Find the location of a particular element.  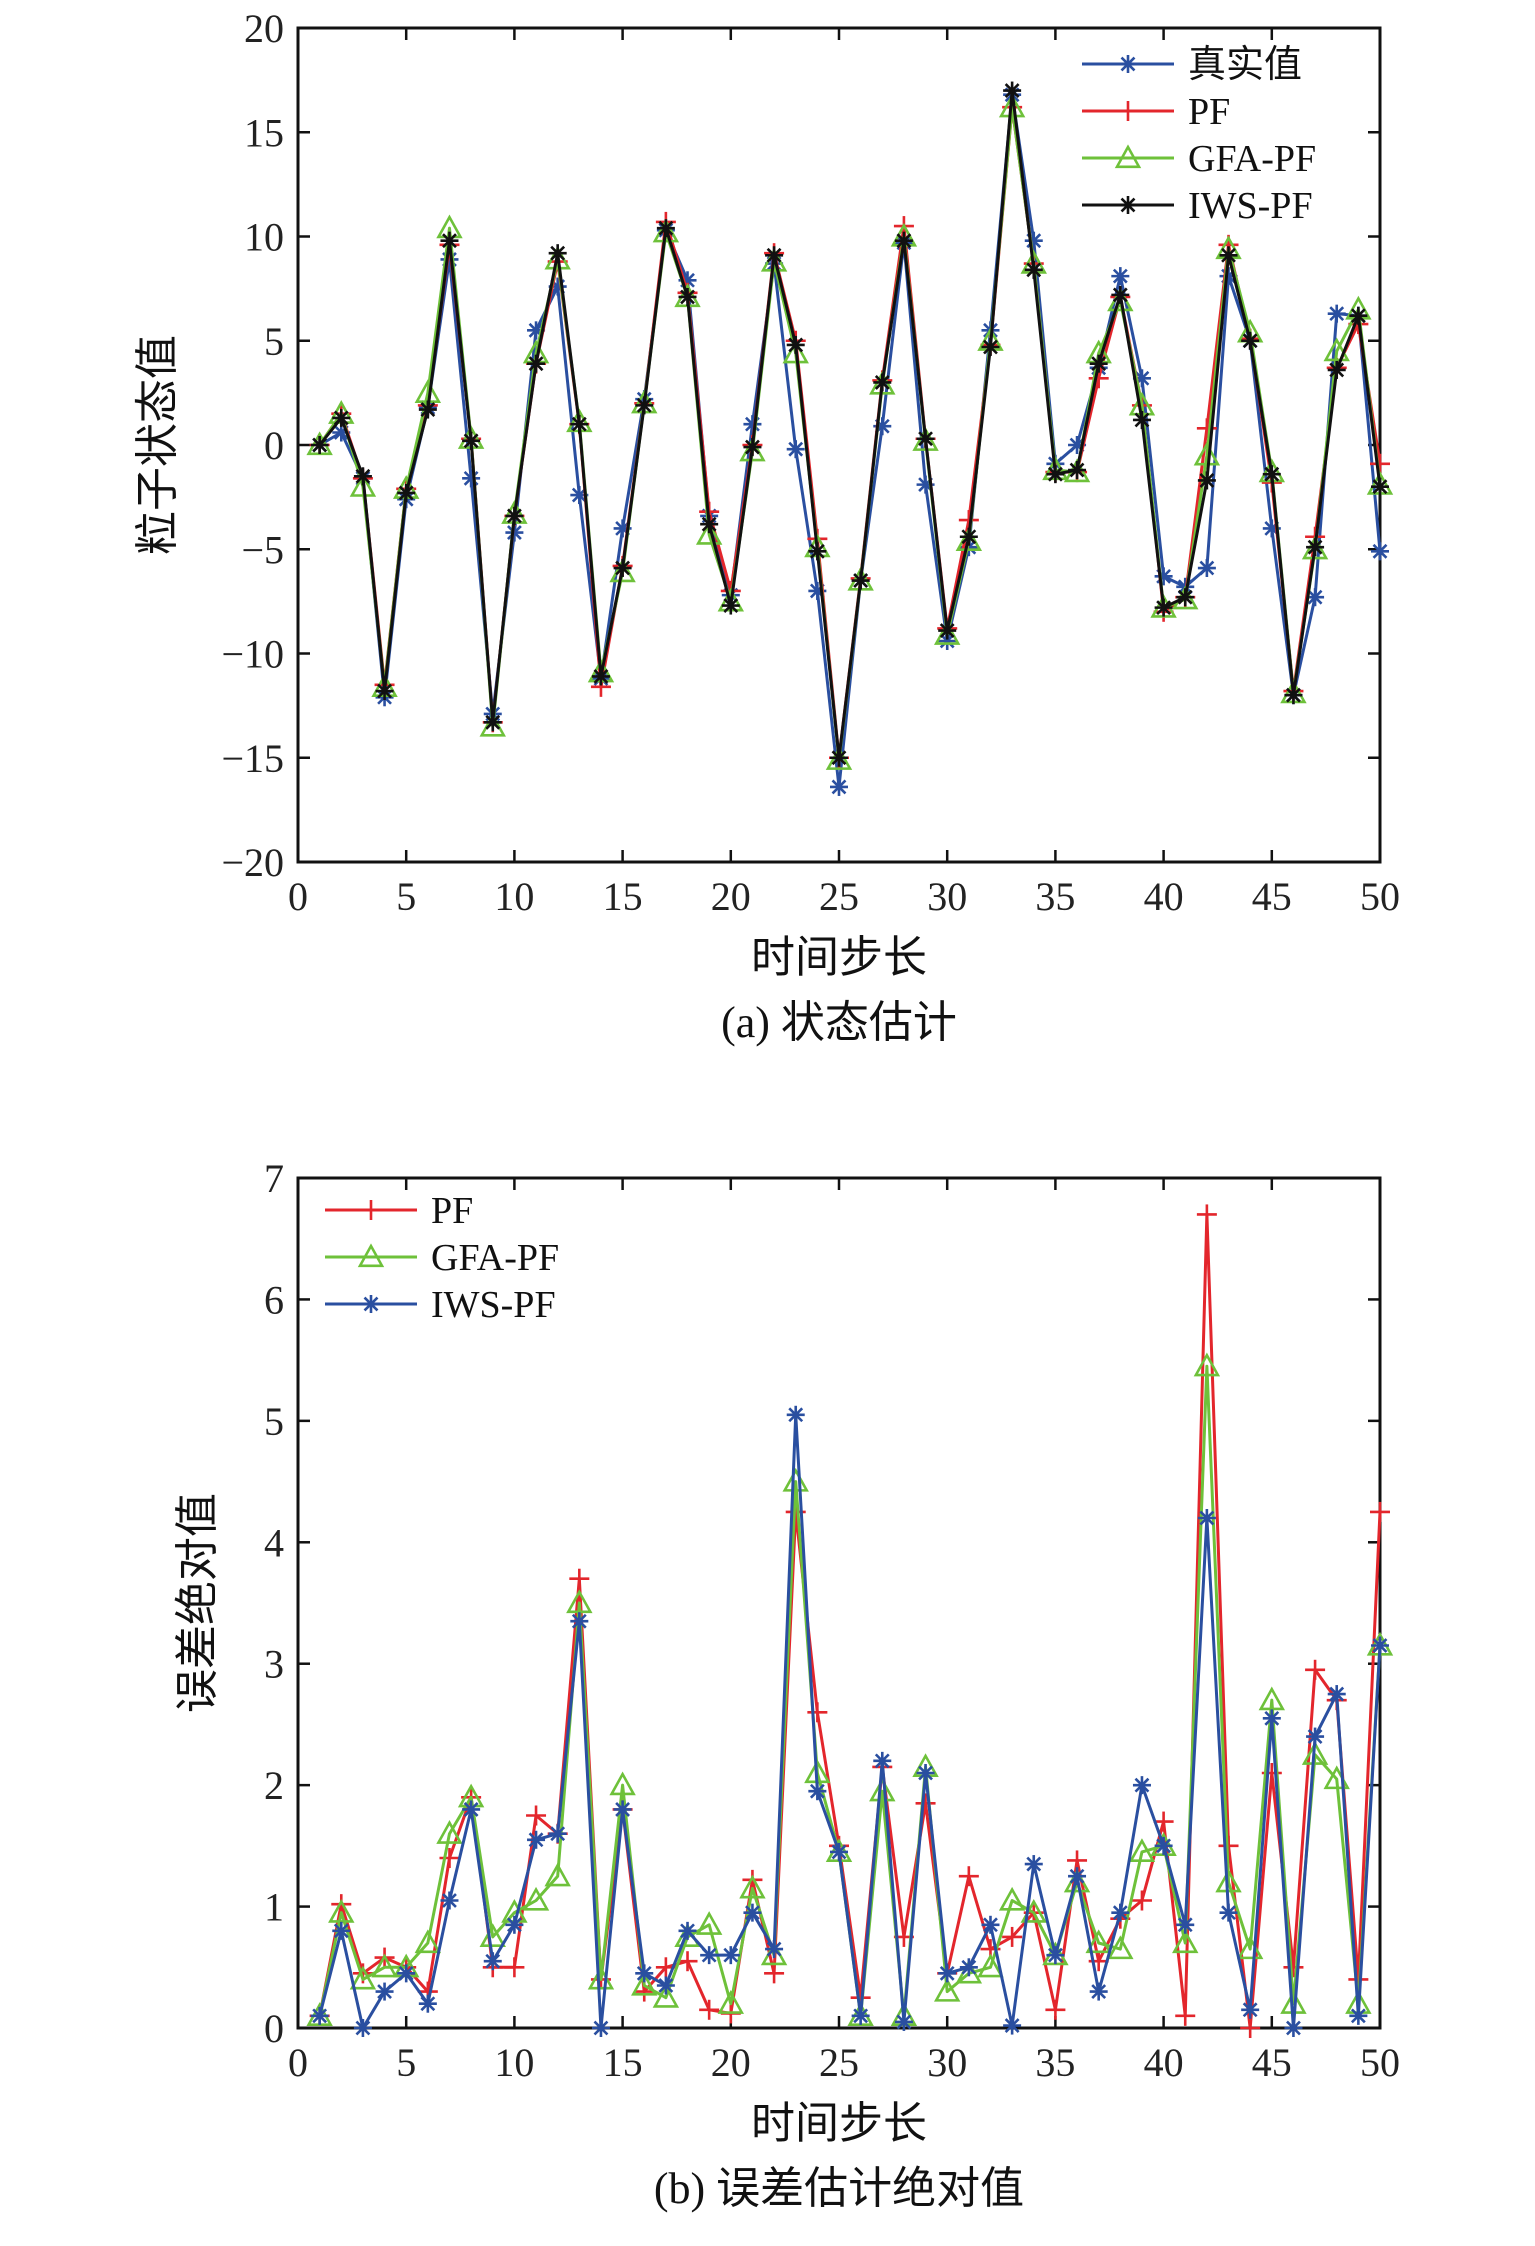

y-tick-label: 0 is located at coordinates (274, 445).